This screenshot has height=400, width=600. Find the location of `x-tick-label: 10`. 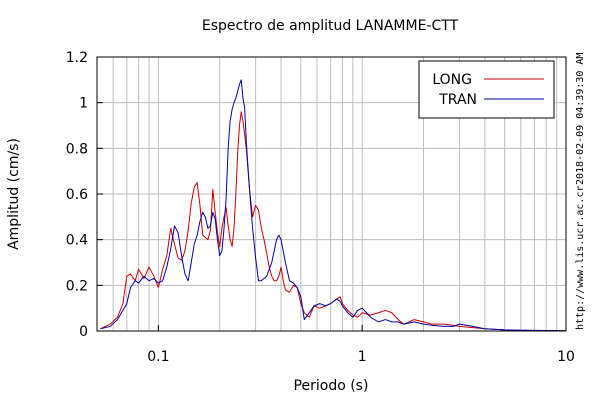

x-tick-label: 10 is located at coordinates (566, 357).